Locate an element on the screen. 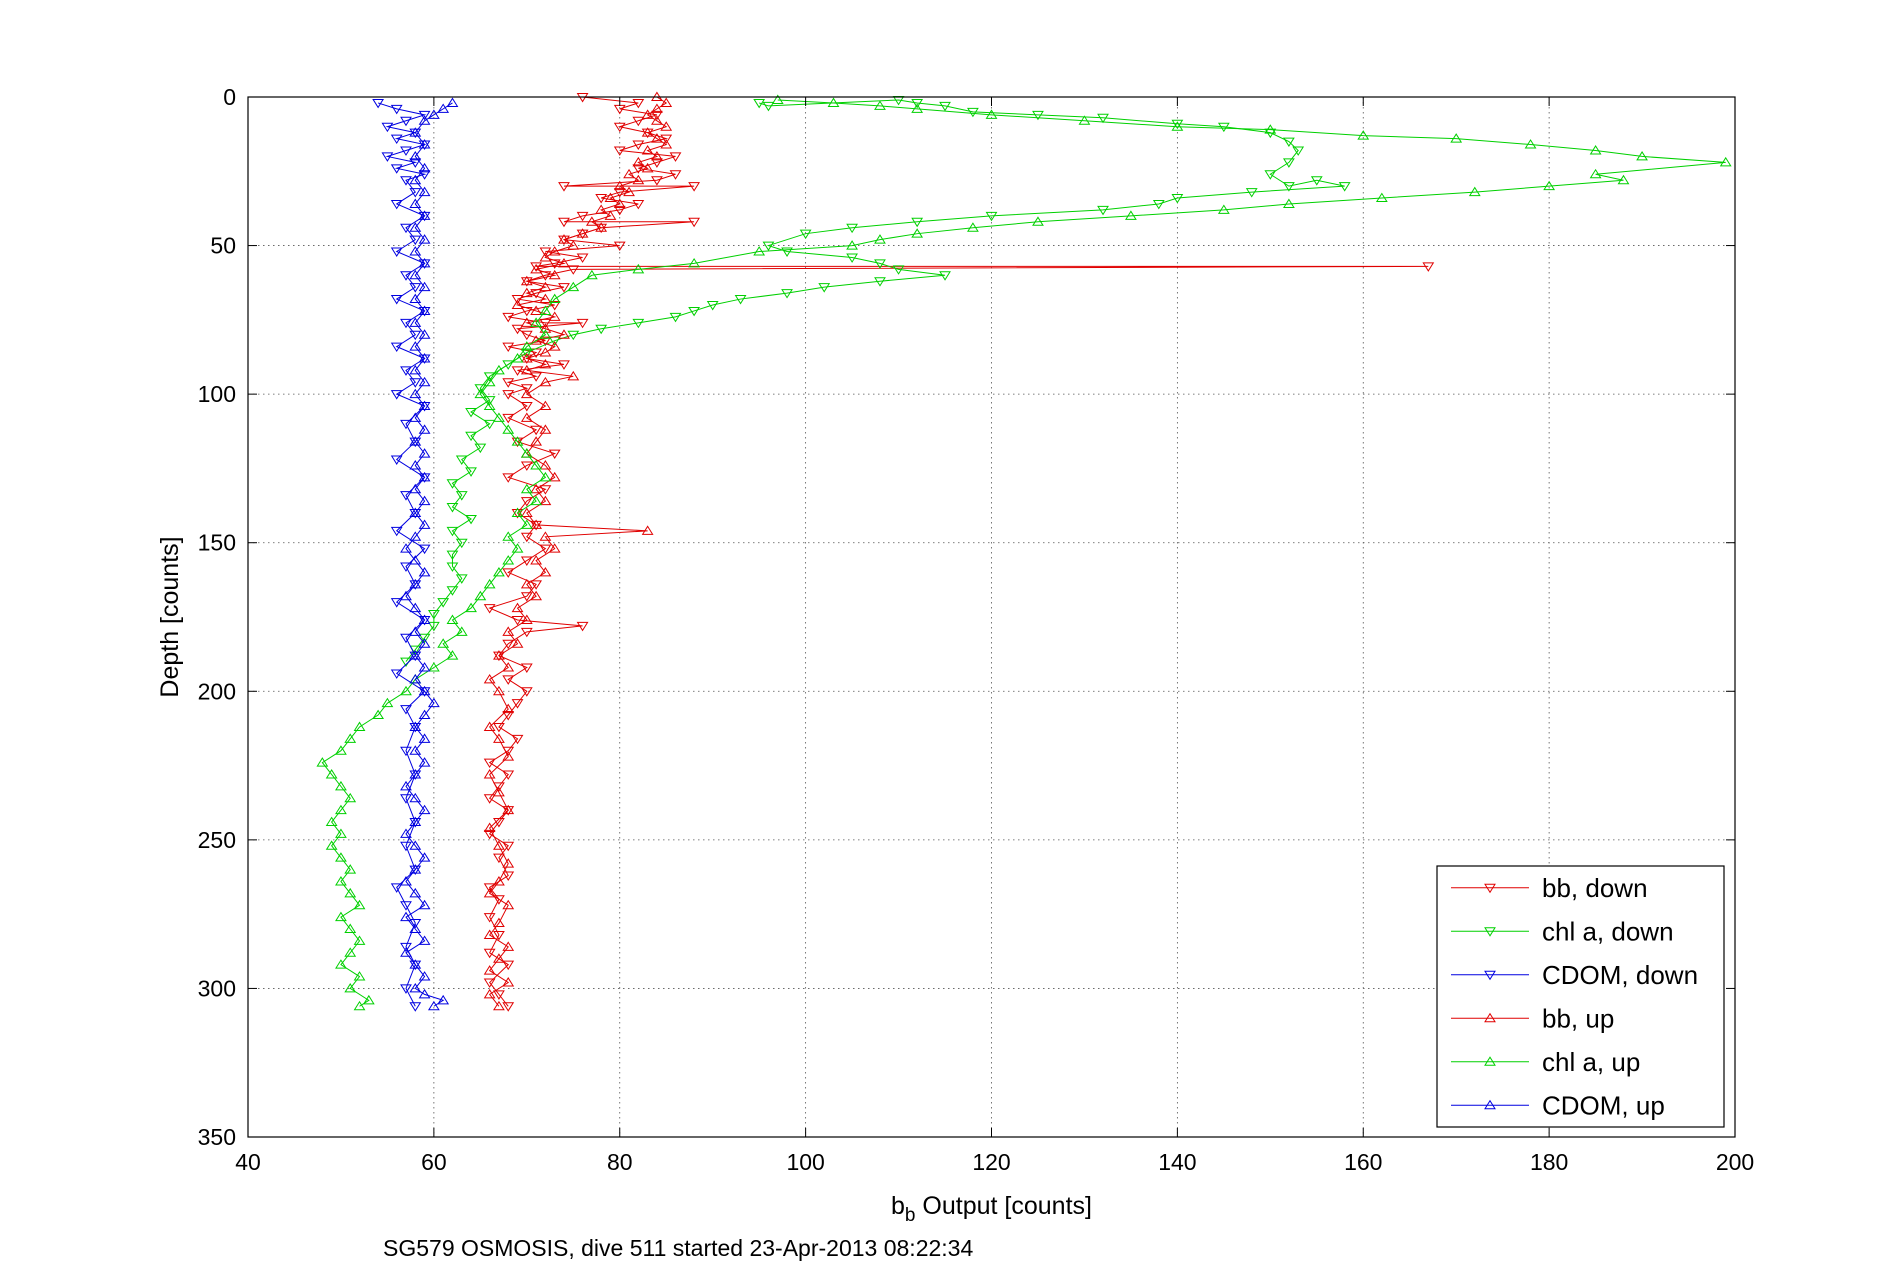 This screenshot has width=1891, height=1262. legend-marker is located at coordinates (1490, 1017).